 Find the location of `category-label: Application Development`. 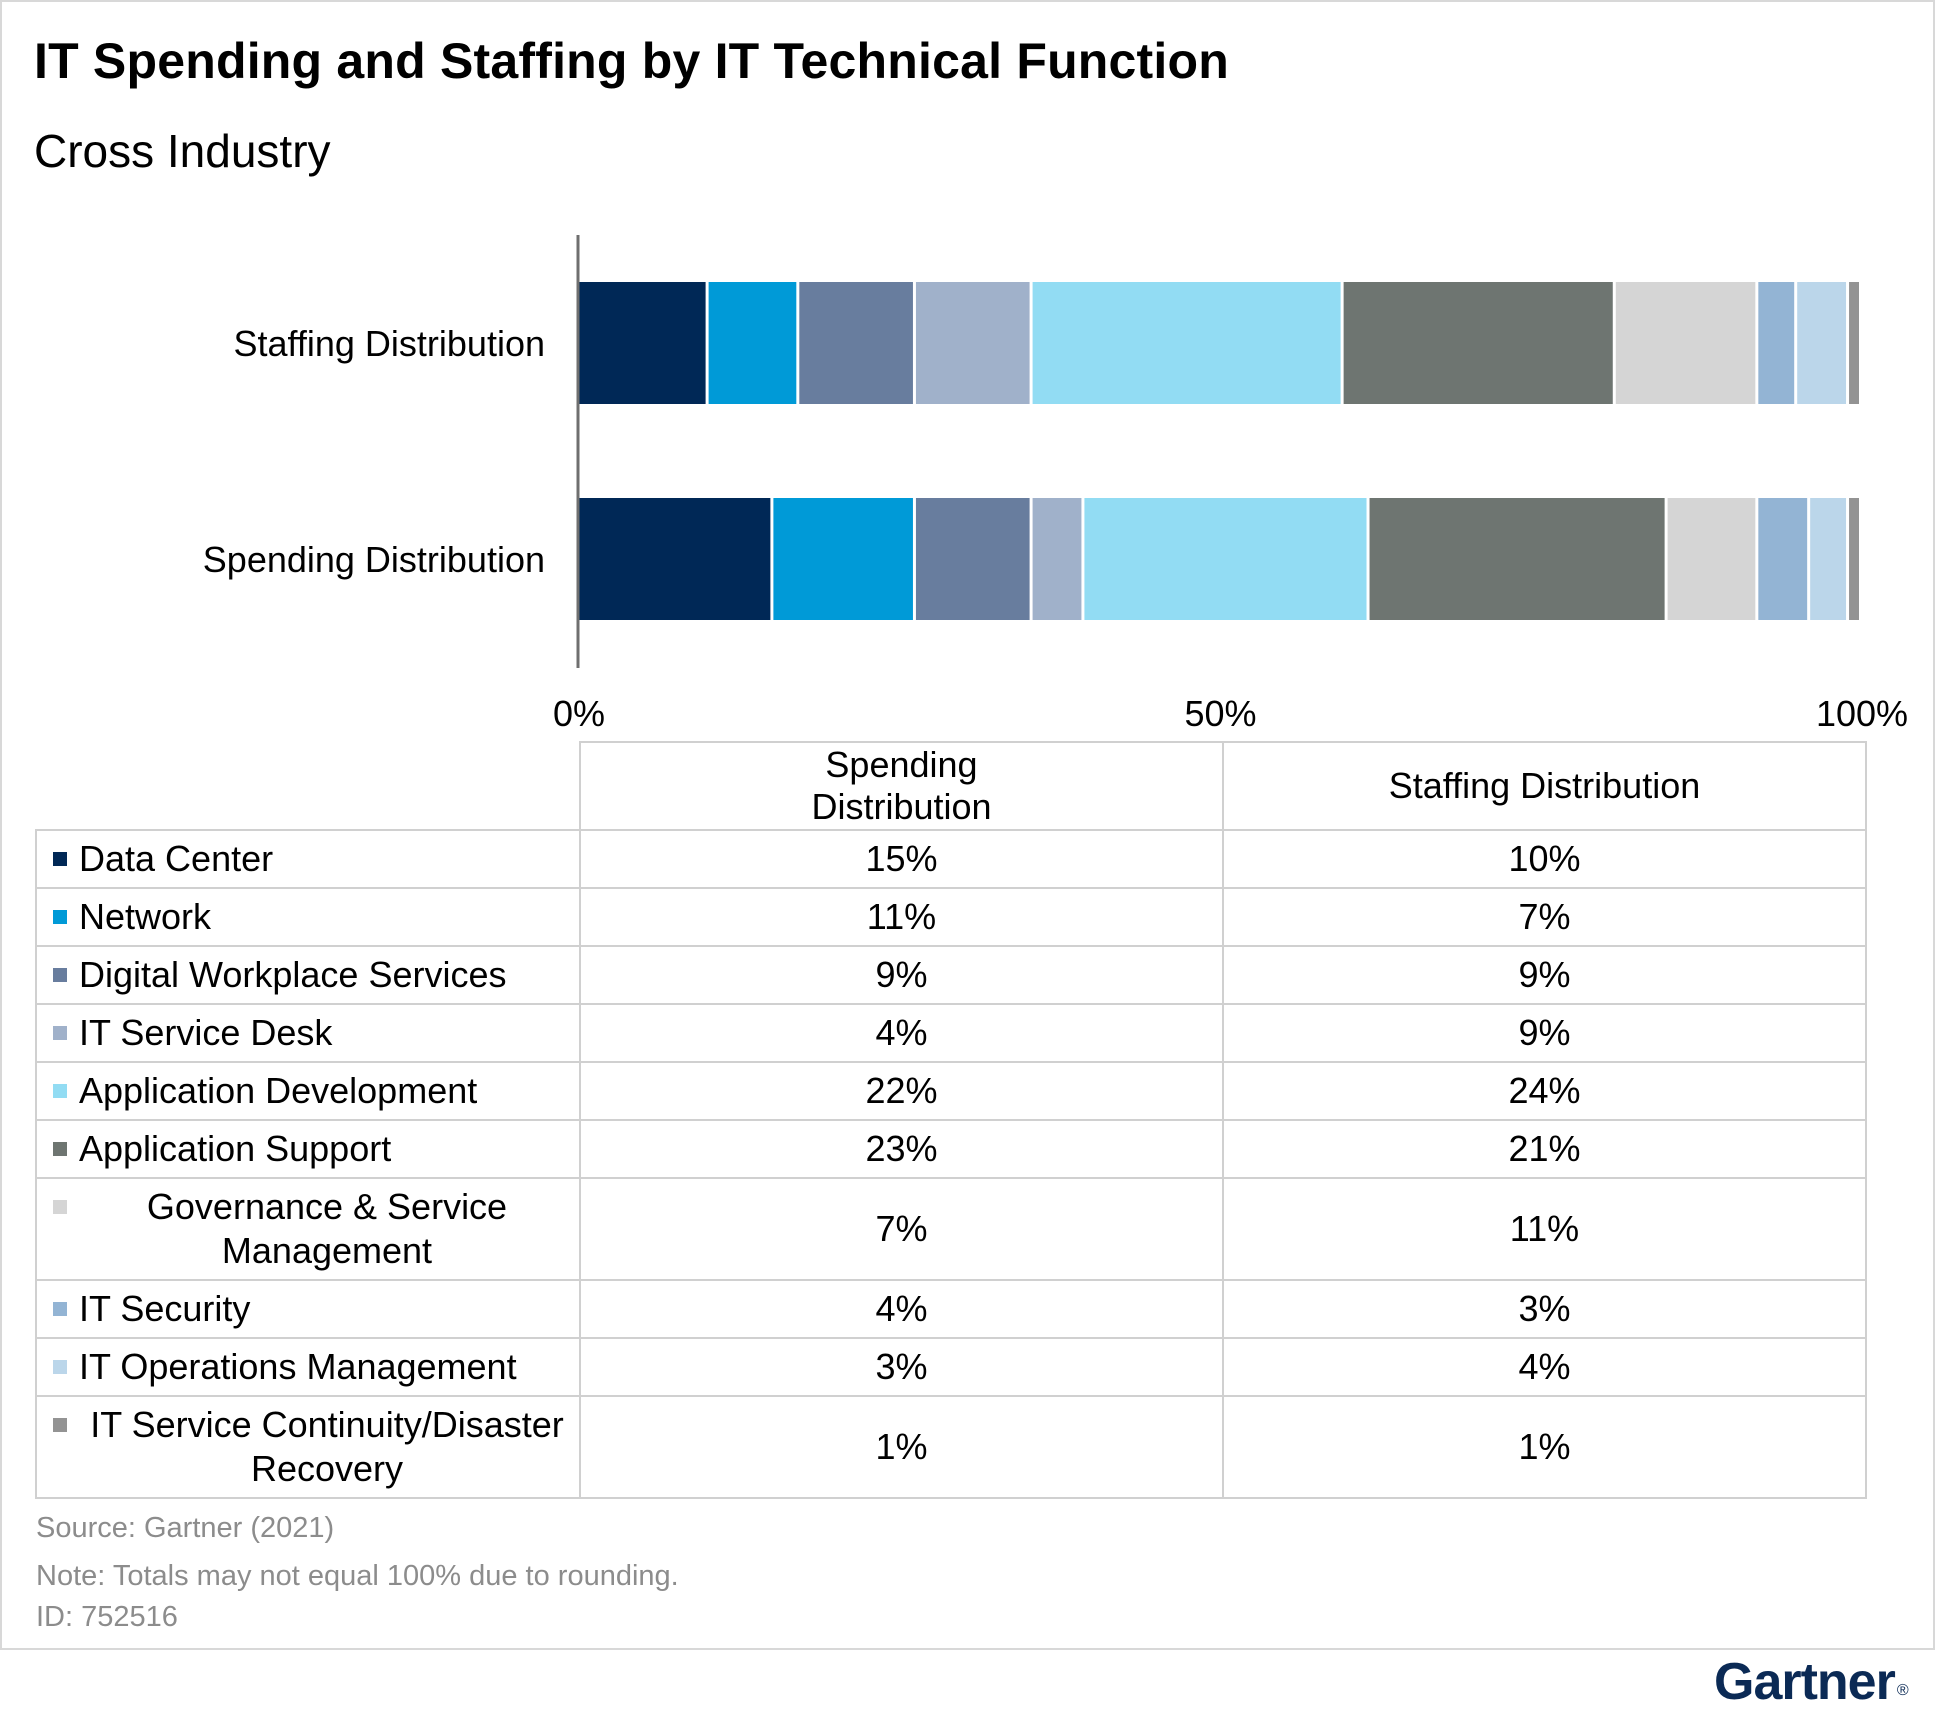

category-label: Application Development is located at coordinates (278, 1090).